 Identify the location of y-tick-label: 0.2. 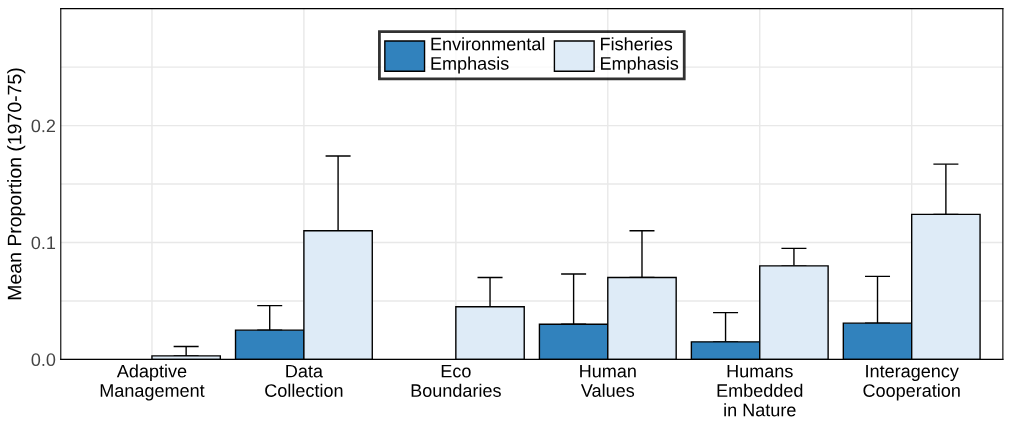
(43, 126).